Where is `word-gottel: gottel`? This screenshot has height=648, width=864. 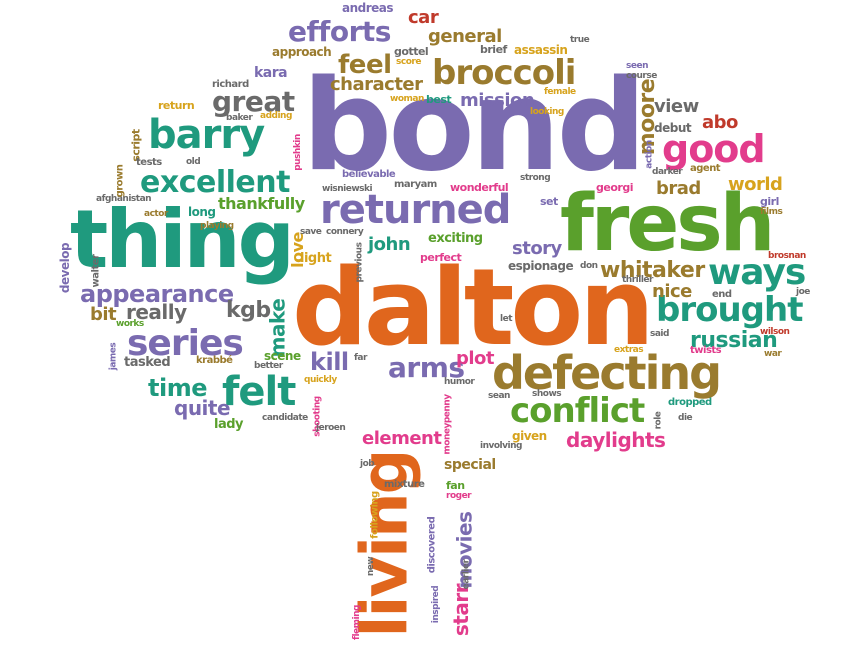 word-gottel: gottel is located at coordinates (411, 51).